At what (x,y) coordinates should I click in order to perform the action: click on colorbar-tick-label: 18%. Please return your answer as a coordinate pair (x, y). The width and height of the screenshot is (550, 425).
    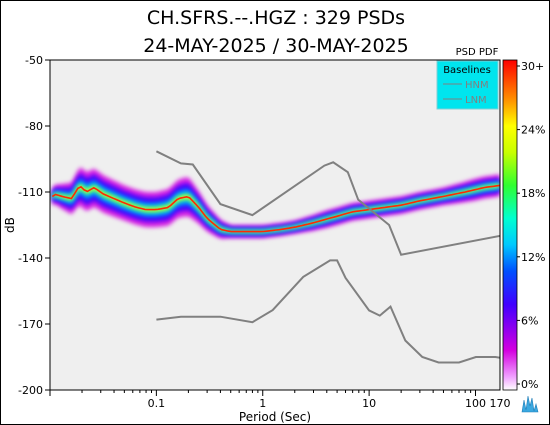
    Looking at the image, I should click on (533, 193).